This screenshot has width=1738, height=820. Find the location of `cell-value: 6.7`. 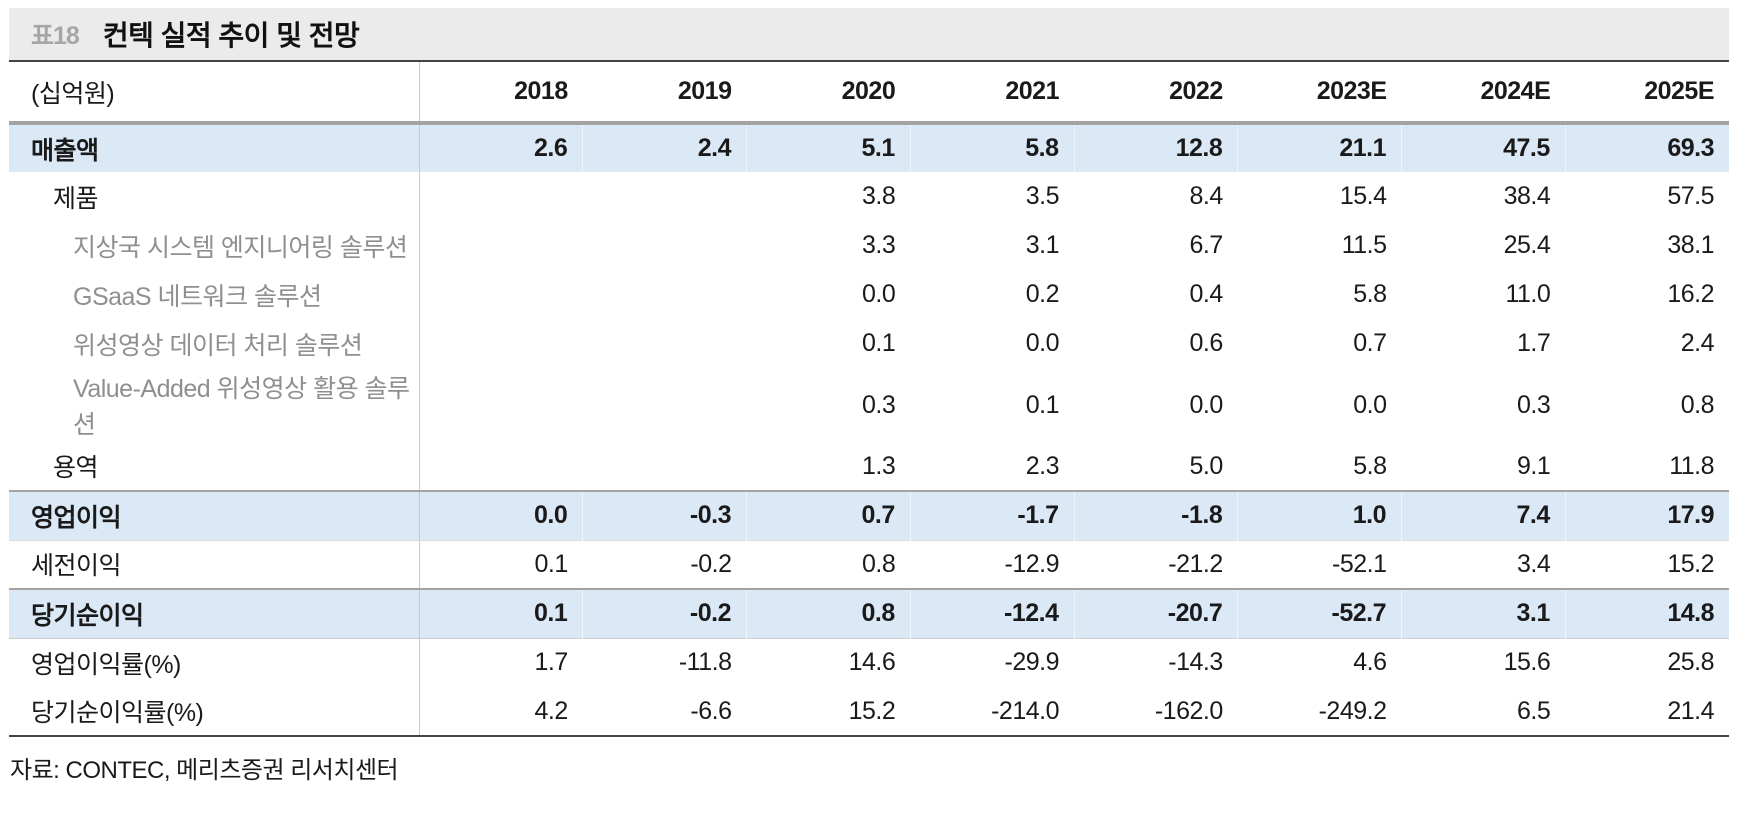

cell-value: 6.7 is located at coordinates (1206, 245).